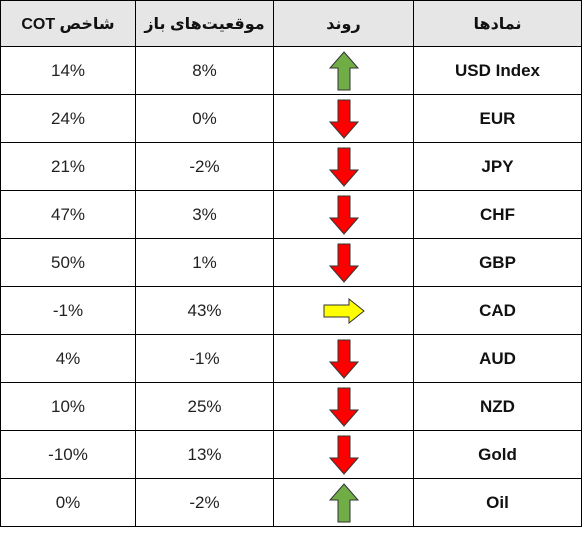  I want to click on header-trend: روند, so click(343, 23).